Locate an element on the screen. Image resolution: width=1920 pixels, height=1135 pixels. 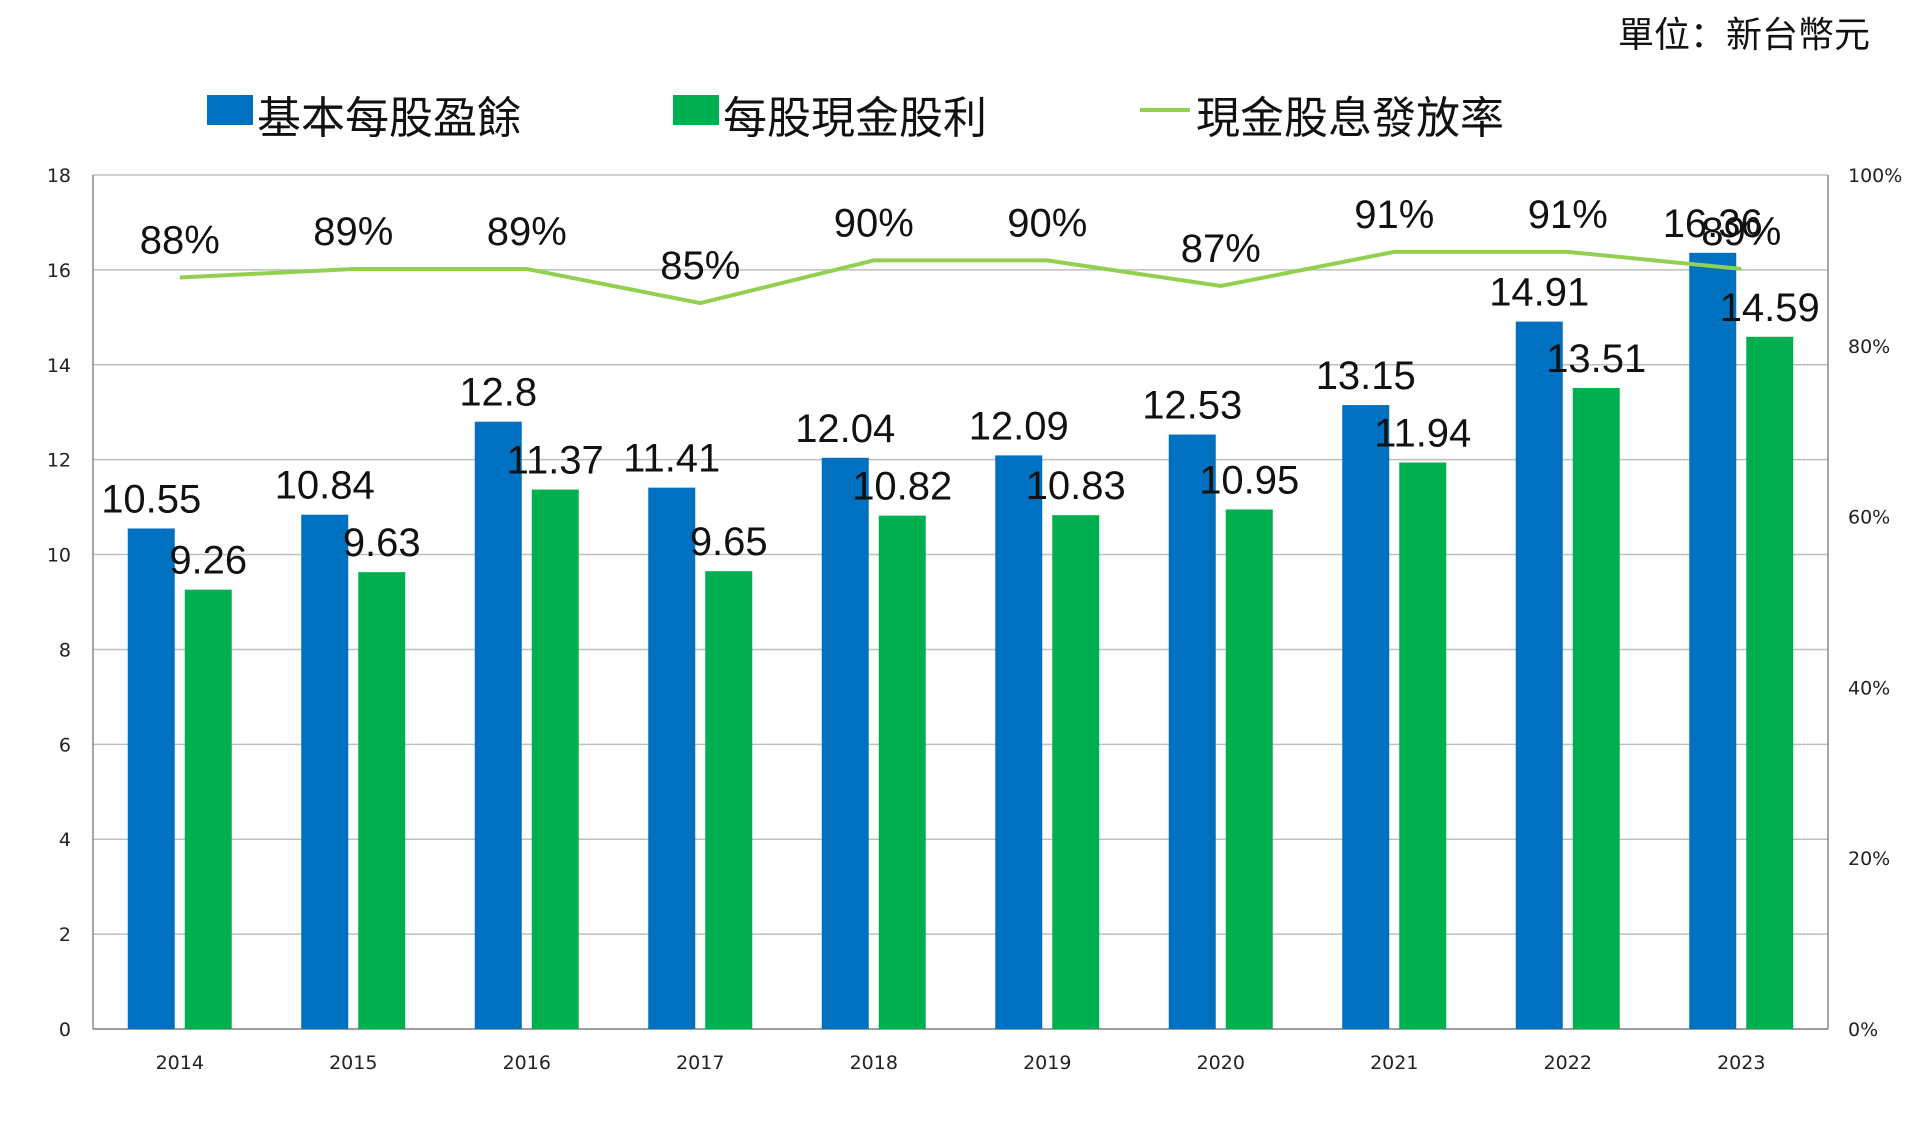
y-tick-label: 10 is located at coordinates (59, 556).